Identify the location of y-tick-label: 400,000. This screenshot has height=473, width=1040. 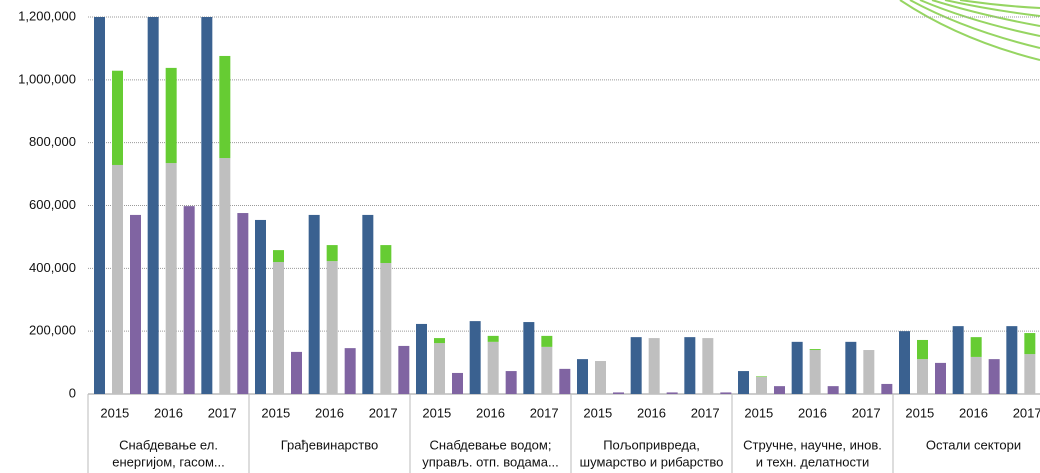
(52, 267).